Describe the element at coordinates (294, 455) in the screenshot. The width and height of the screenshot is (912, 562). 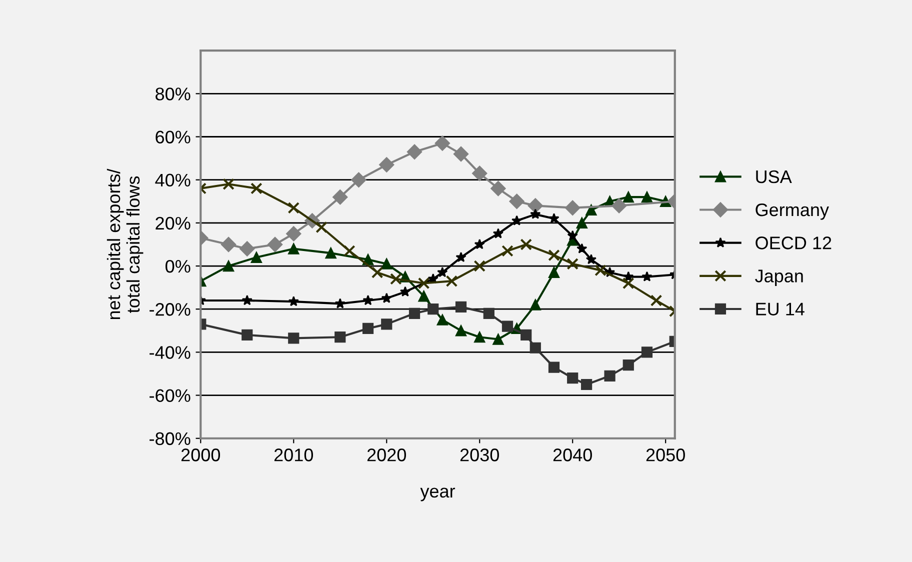
I see `x-tick-label: 2010` at that location.